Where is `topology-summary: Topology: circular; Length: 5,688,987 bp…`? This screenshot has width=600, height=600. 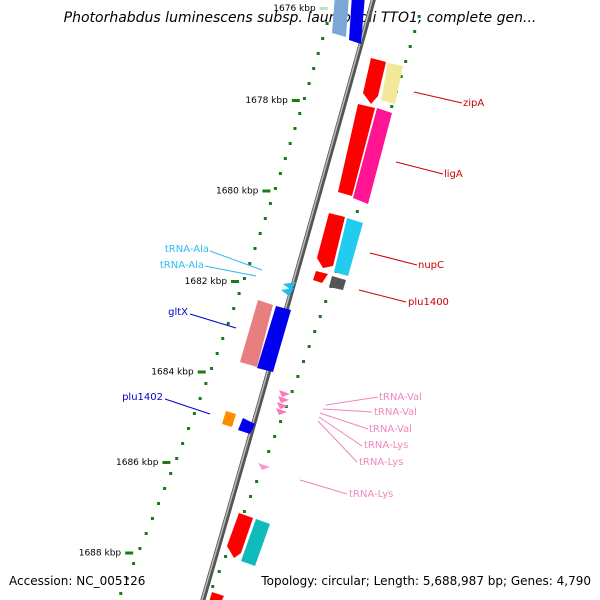 topology-summary: Topology: circular; Length: 5,688,987 bp… is located at coordinates (426, 581).